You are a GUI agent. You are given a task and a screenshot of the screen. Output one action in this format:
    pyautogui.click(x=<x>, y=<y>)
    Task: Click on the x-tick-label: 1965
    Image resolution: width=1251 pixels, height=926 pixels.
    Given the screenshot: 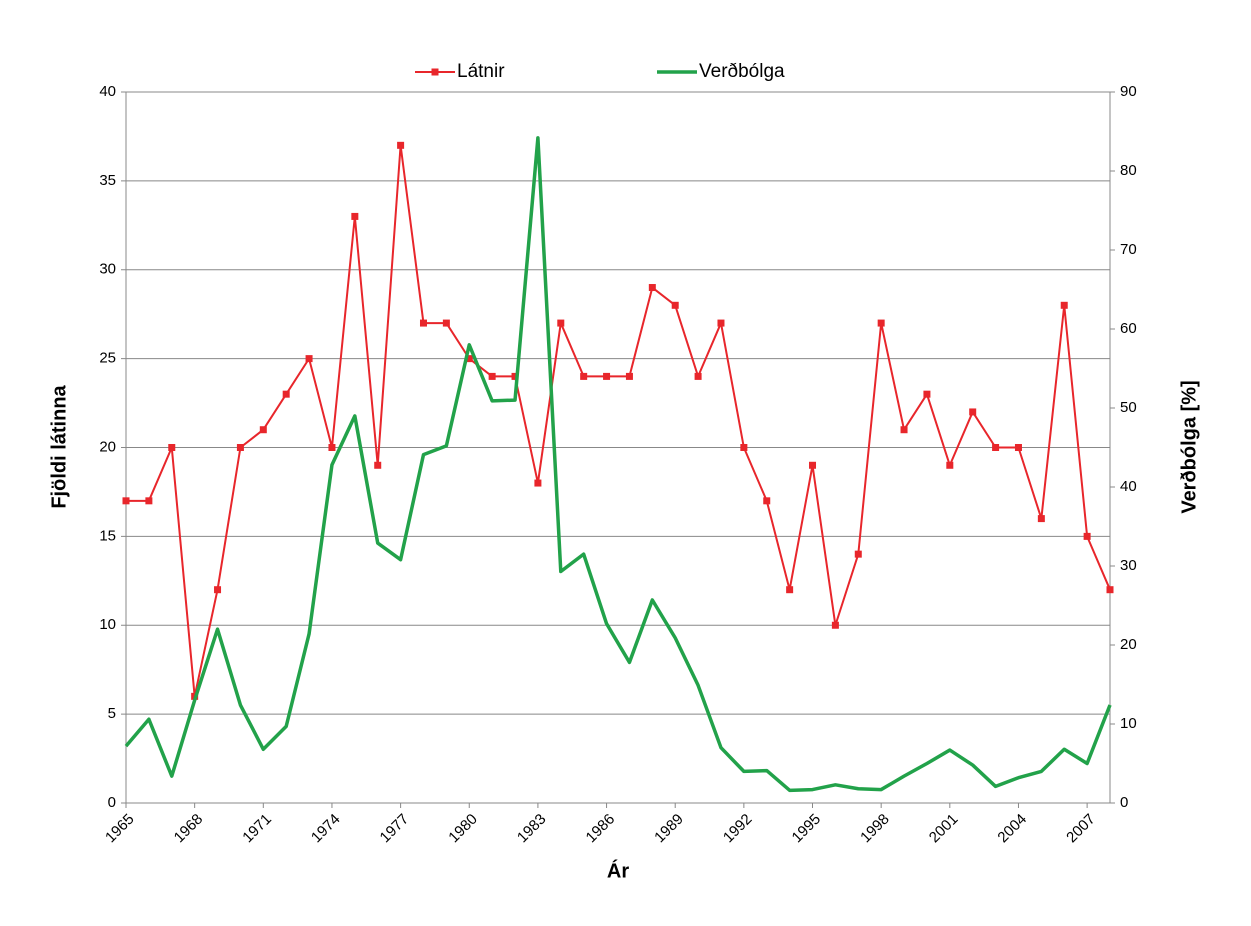 What is the action you would take?
    pyautogui.click(x=120, y=829)
    